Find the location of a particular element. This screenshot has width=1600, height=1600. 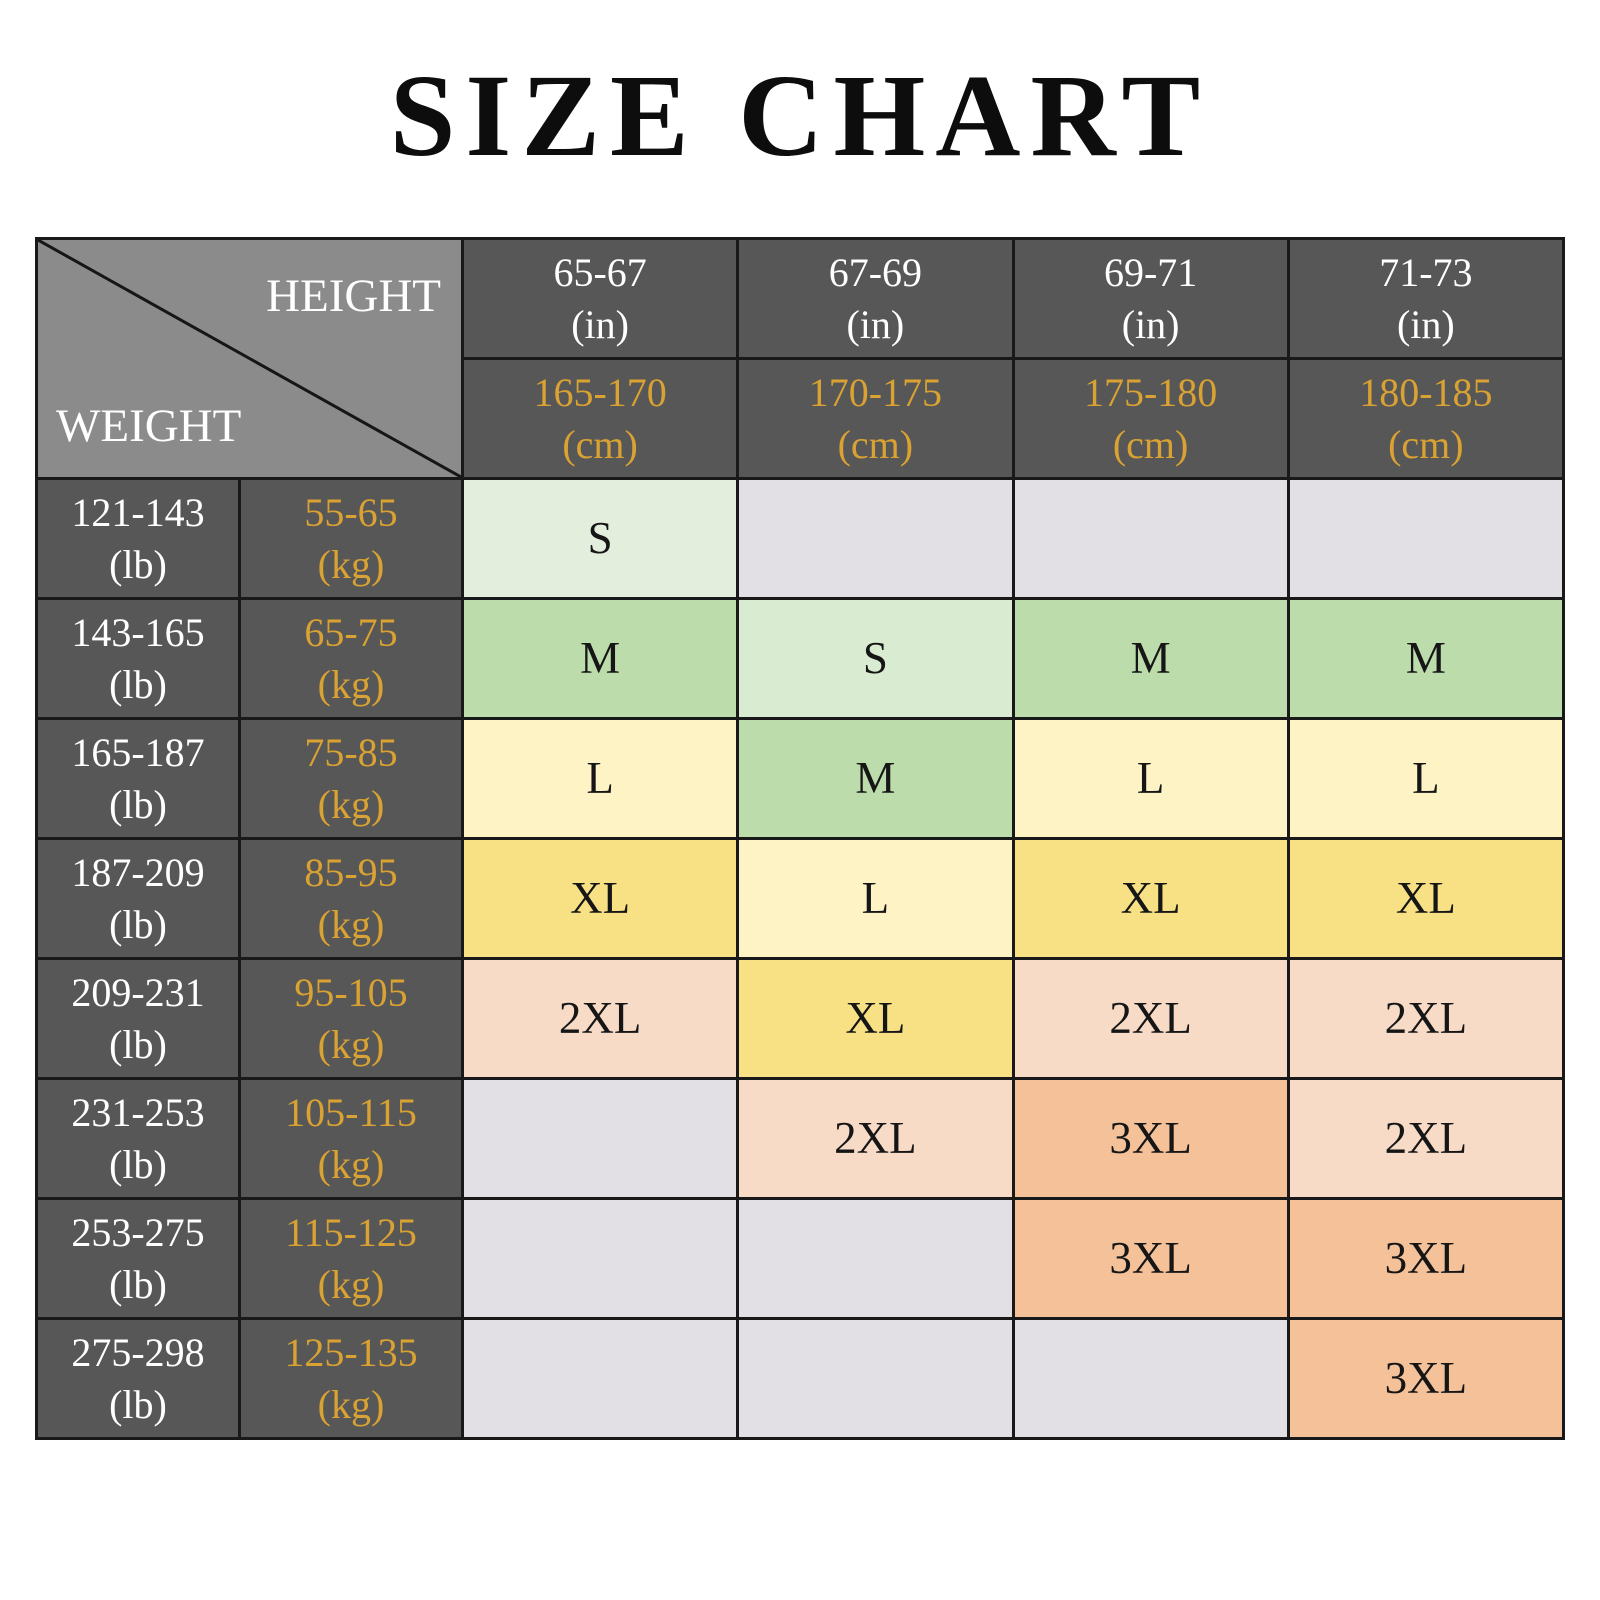

size-cell-r2c2: S is located at coordinates (875, 658).